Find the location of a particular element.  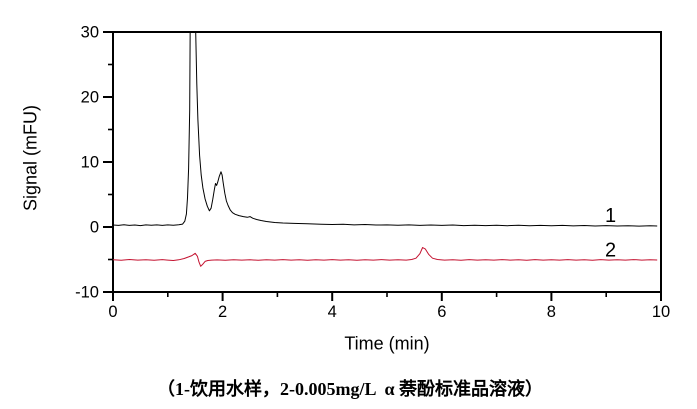

series-label-2: 2 is located at coordinates (610, 251).